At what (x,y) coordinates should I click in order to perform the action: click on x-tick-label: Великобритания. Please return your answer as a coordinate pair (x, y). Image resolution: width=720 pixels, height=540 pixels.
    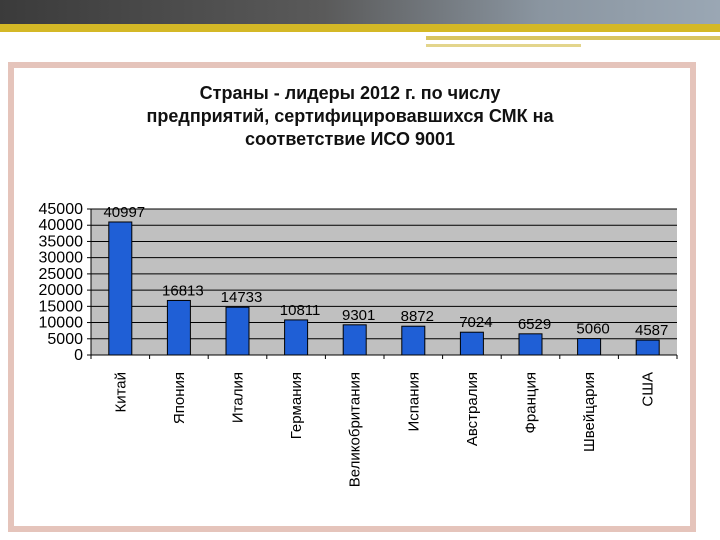
    Looking at the image, I should click on (355, 429).